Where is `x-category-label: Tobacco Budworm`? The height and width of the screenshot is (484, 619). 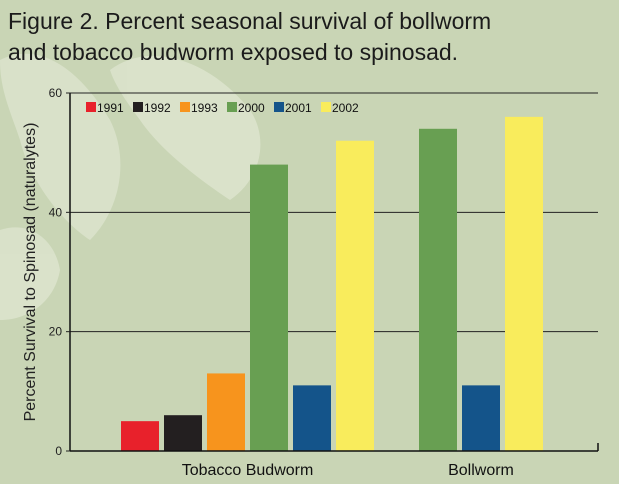
x-category-label: Tobacco Budworm is located at coordinates (248, 470).